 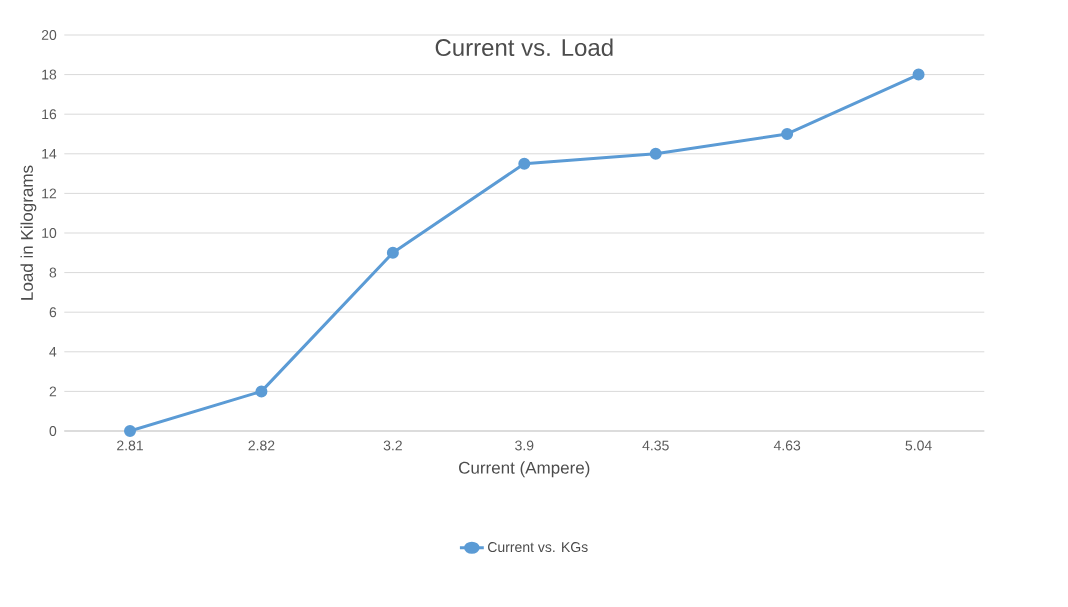 What do you see at coordinates (918, 445) in the screenshot?
I see `x-tick-label: 5.04` at bounding box center [918, 445].